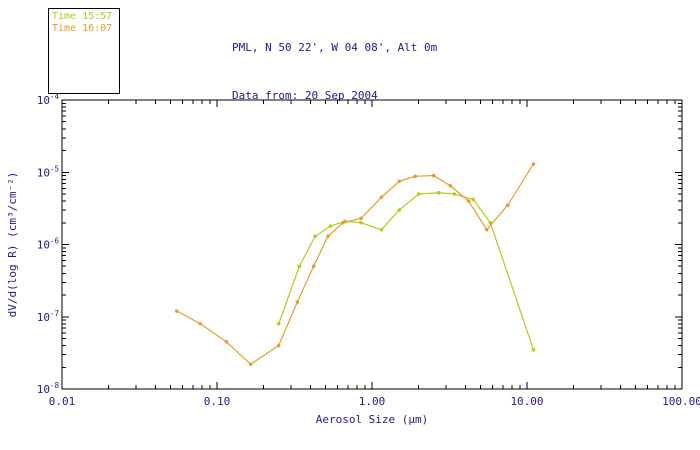  What do you see at coordinates (48, 316) in the screenshot?
I see `y-tick-label: 10⁻⁷` at bounding box center [48, 316].